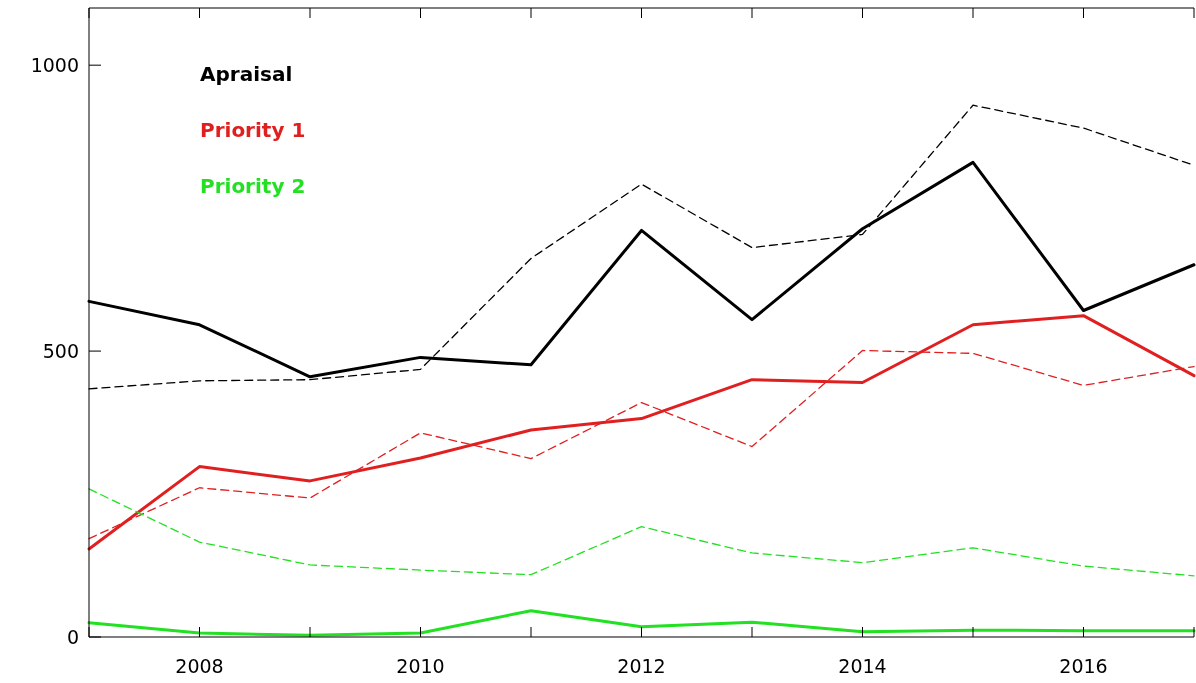  I want to click on x-tick-label: 2008, so click(199, 666).